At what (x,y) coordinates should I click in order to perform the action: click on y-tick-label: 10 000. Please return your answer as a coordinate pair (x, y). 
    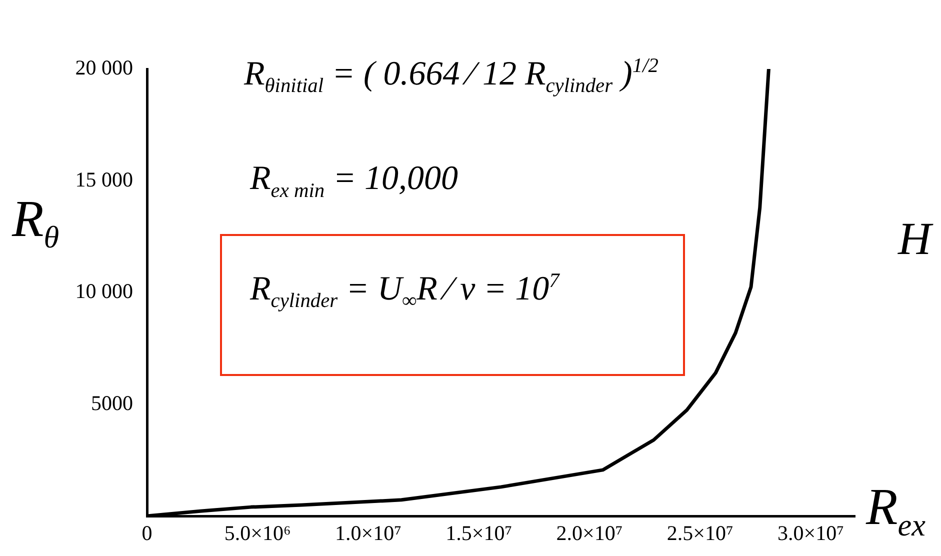
    Looking at the image, I should click on (104, 291).